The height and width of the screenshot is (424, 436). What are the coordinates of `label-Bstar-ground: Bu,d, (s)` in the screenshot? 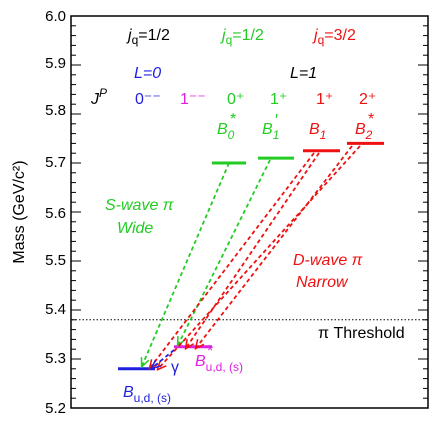 It's located at (219, 363).